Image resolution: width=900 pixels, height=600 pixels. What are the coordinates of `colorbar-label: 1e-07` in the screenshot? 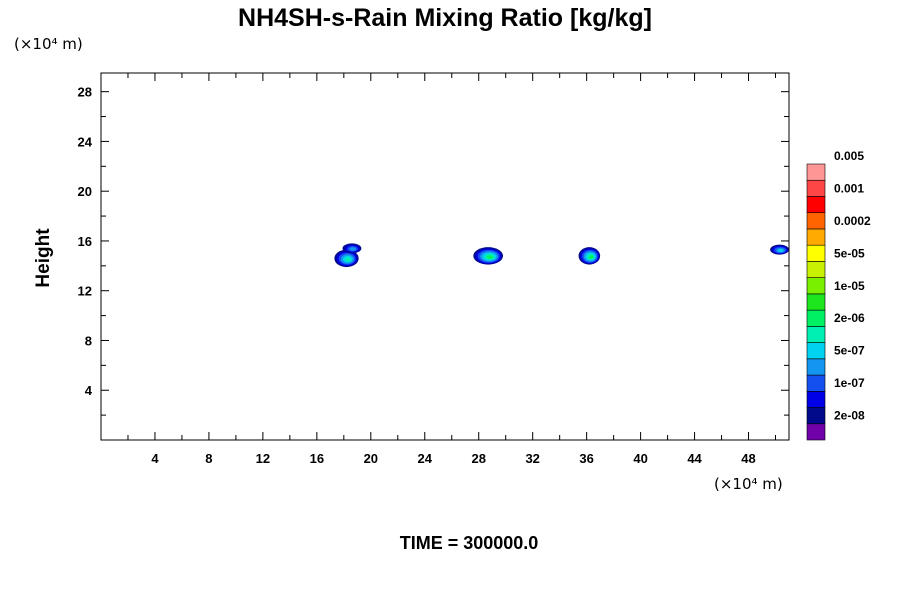 It's located at (849, 383).